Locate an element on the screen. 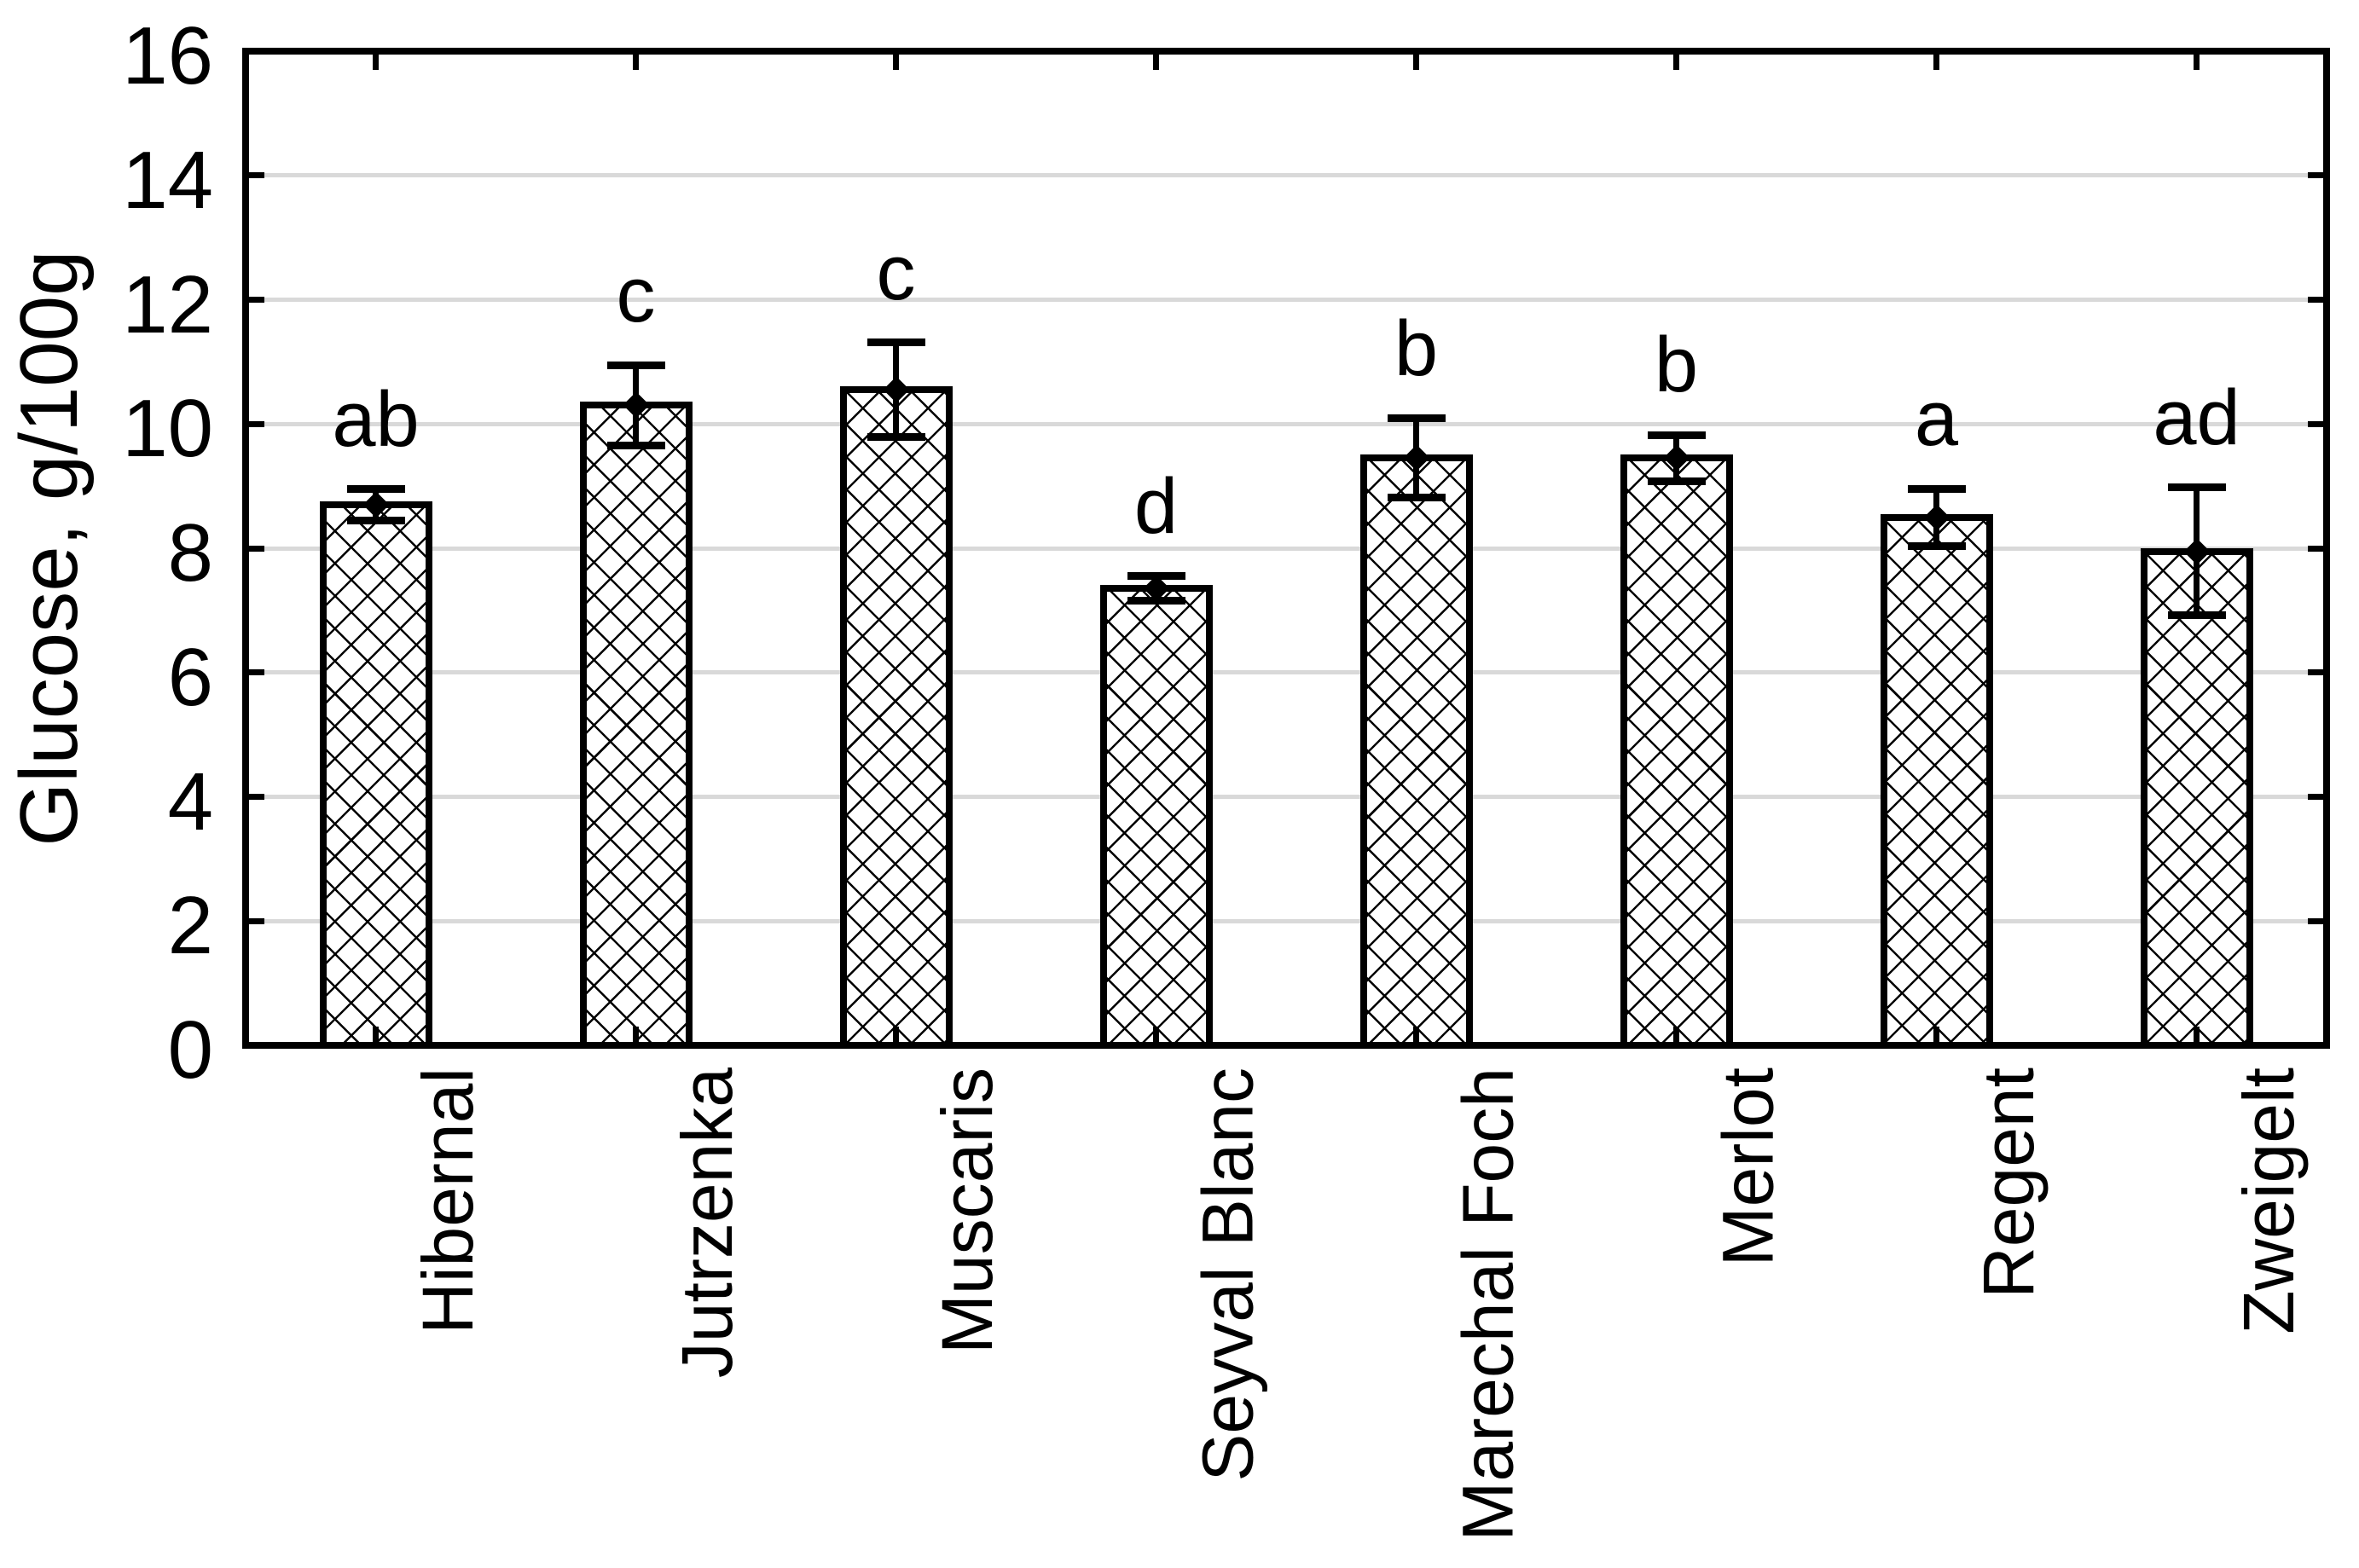  significance-letter-hibernal: ab is located at coordinates (376, 419).